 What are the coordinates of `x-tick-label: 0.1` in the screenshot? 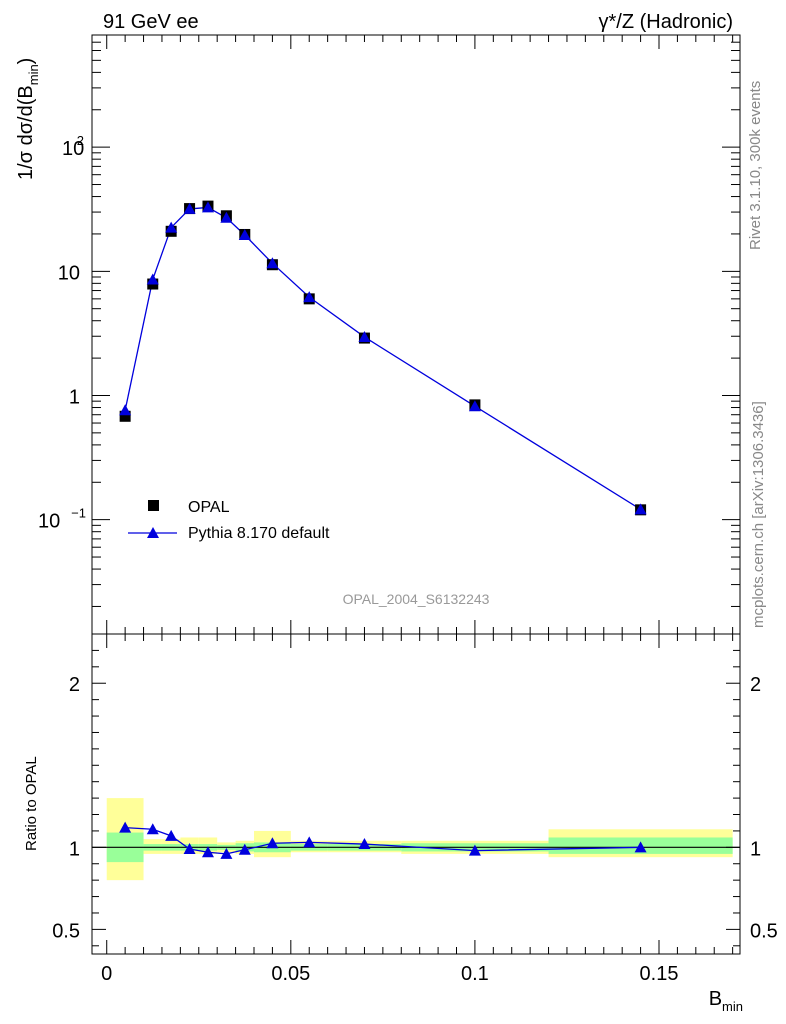 It's located at (475, 974).